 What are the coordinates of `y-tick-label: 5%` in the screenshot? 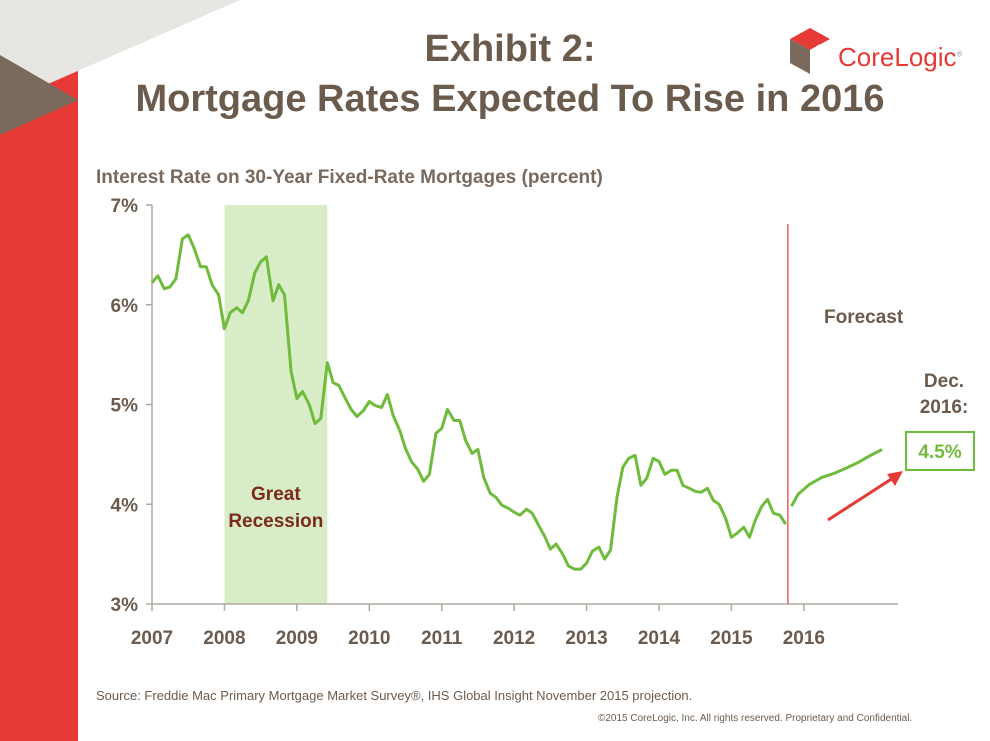 It's located at (125, 406).